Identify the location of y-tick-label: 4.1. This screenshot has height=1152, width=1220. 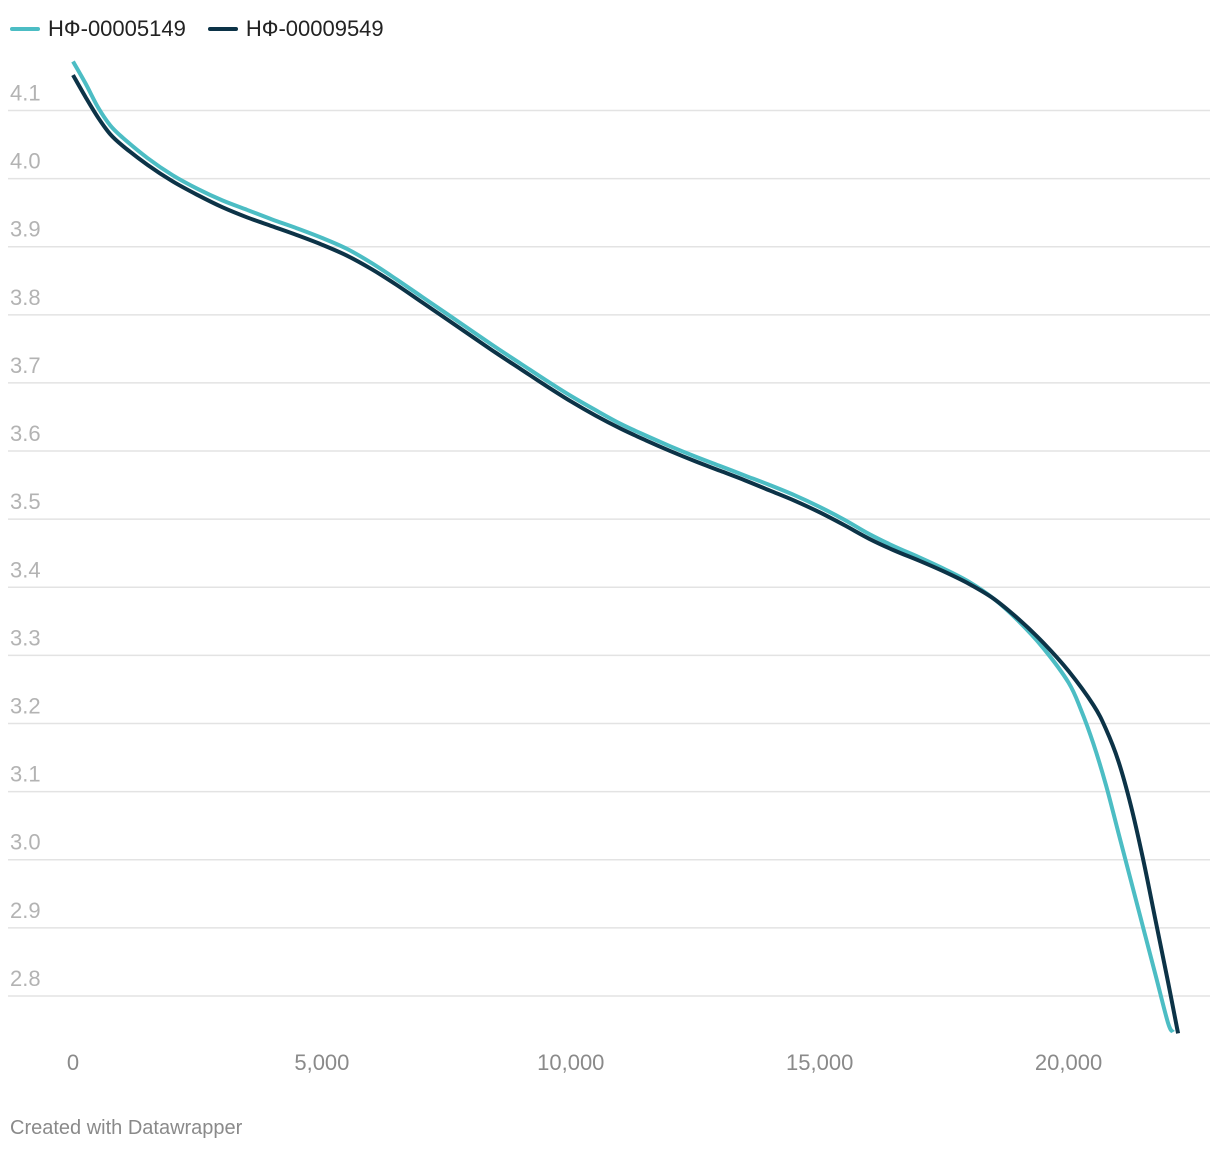
(25, 92).